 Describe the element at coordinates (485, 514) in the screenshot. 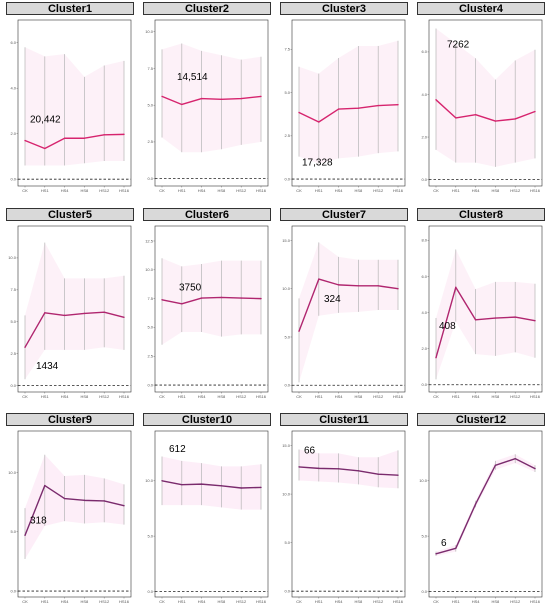

I see `plot-frame` at that location.